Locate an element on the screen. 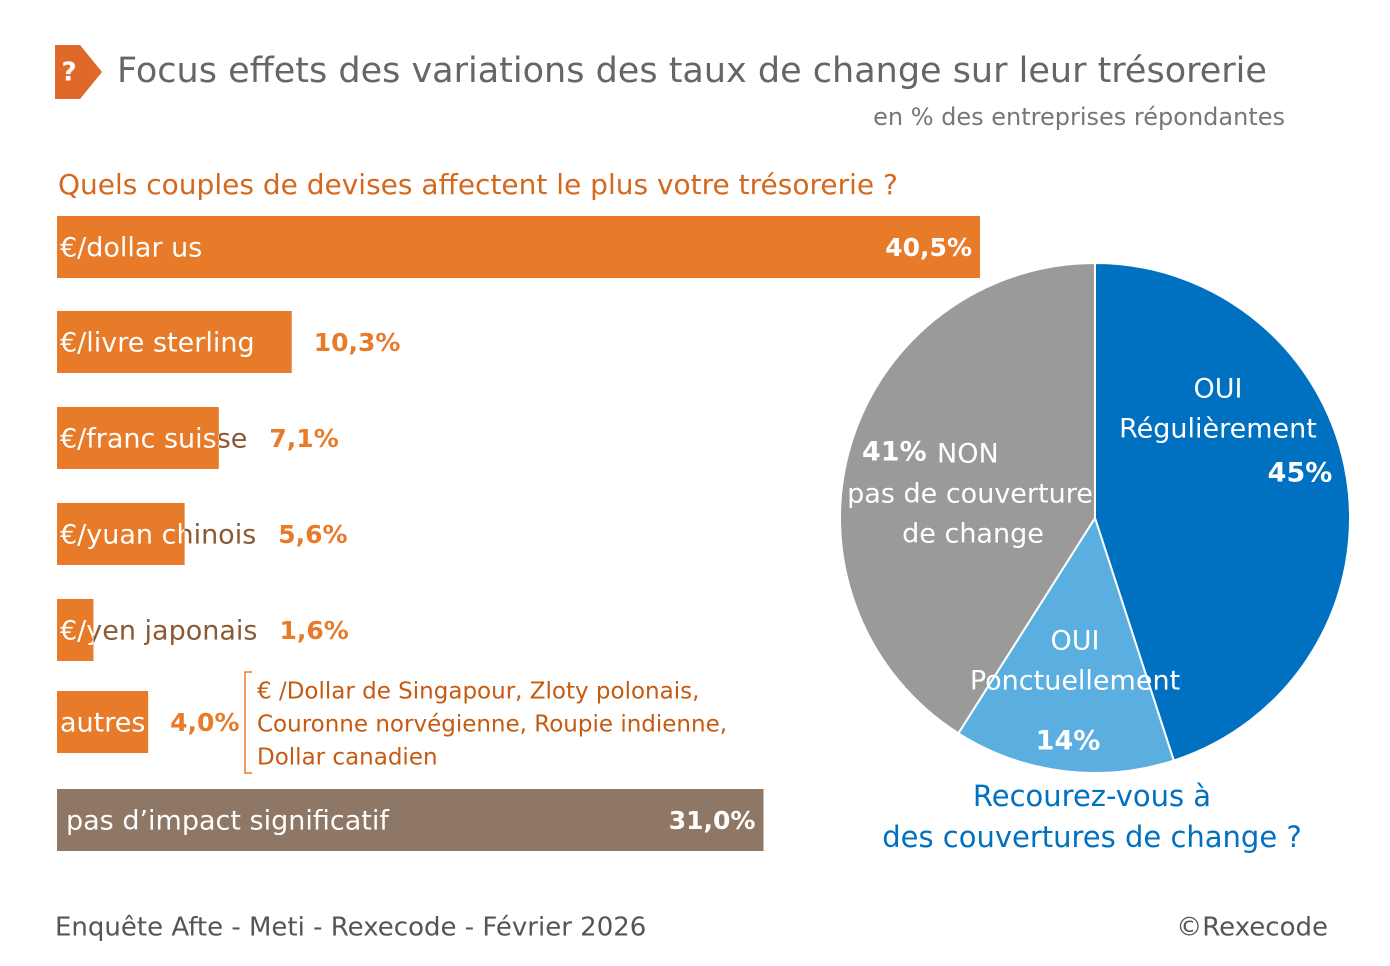  slice-label: NON is located at coordinates (968, 454).